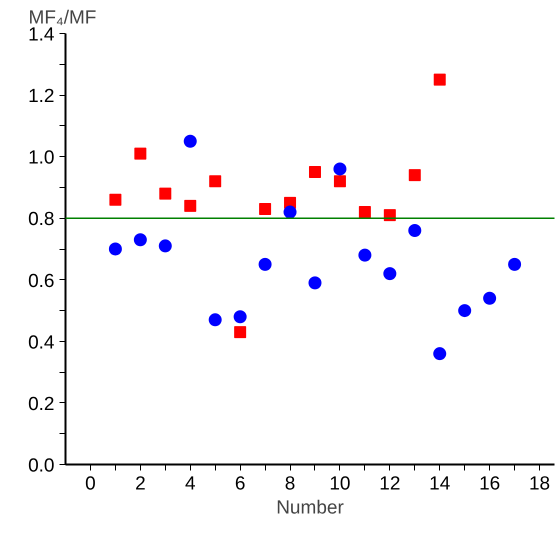  Describe the element at coordinates (41, 97) in the screenshot. I see `y-tick-label: 1.2` at that location.